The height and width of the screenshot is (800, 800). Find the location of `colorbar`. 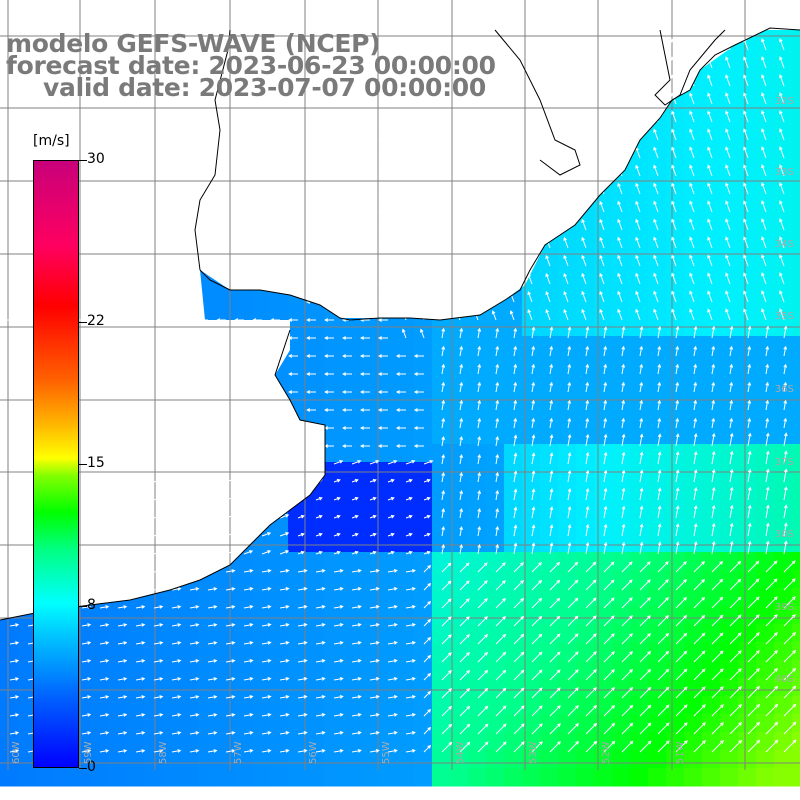

colorbar is located at coordinates (56, 464).